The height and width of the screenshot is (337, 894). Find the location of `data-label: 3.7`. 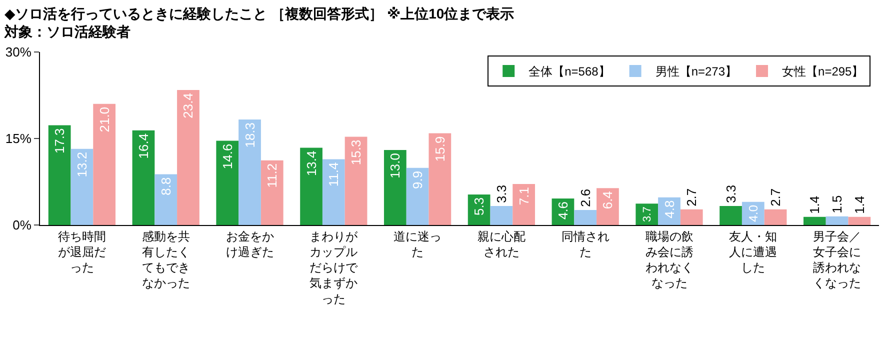

data-label: 3.7 is located at coordinates (648, 214).